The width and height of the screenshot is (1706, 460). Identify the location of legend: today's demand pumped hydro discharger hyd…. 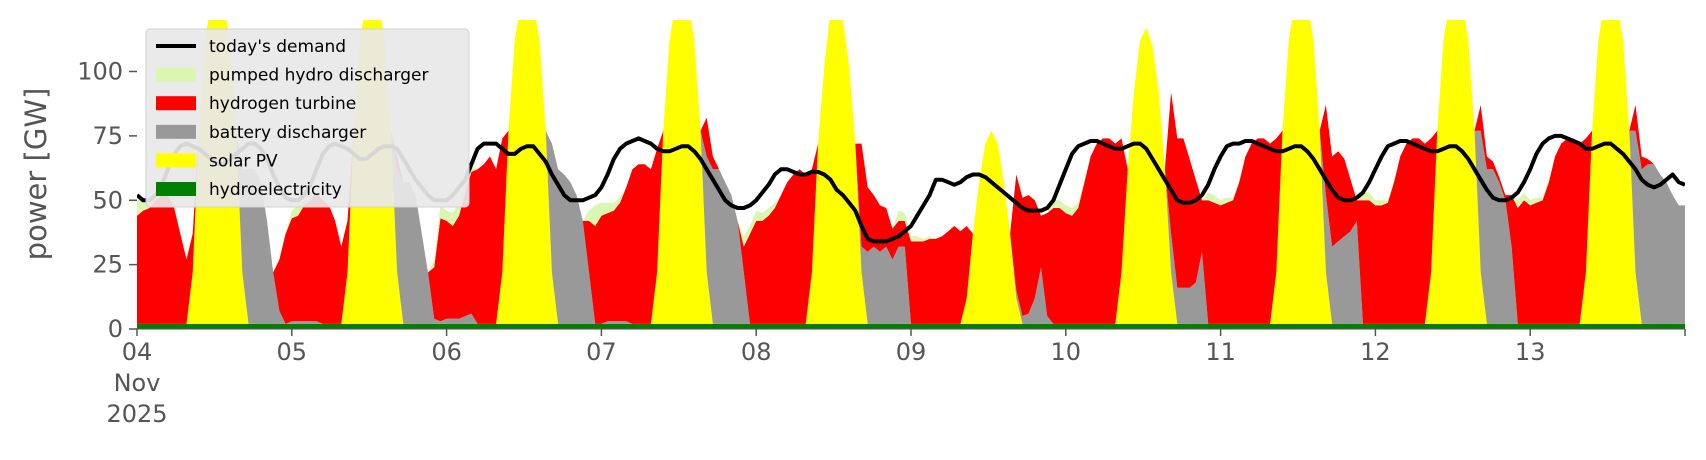
(307, 118).